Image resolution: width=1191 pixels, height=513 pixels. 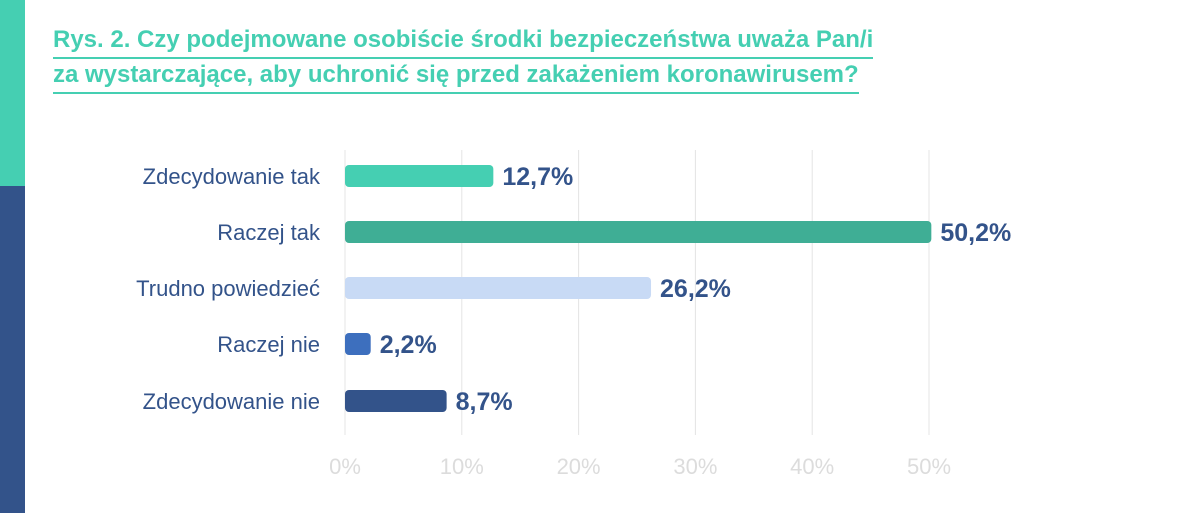 I want to click on x-tick-label: 50%, so click(x=929, y=466).